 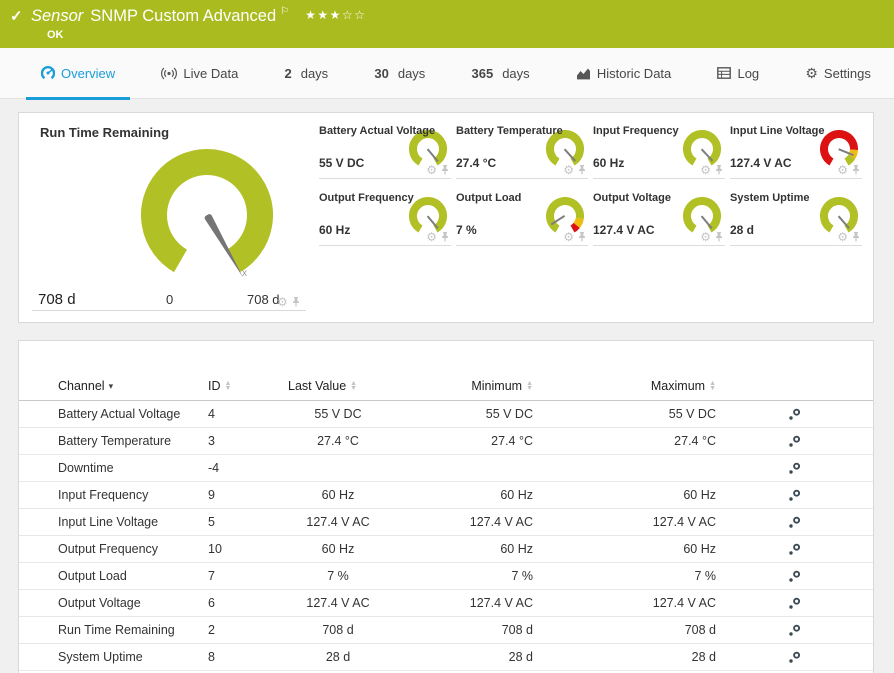 I want to click on star-rating: ★★★☆☆, so click(x=336, y=15).